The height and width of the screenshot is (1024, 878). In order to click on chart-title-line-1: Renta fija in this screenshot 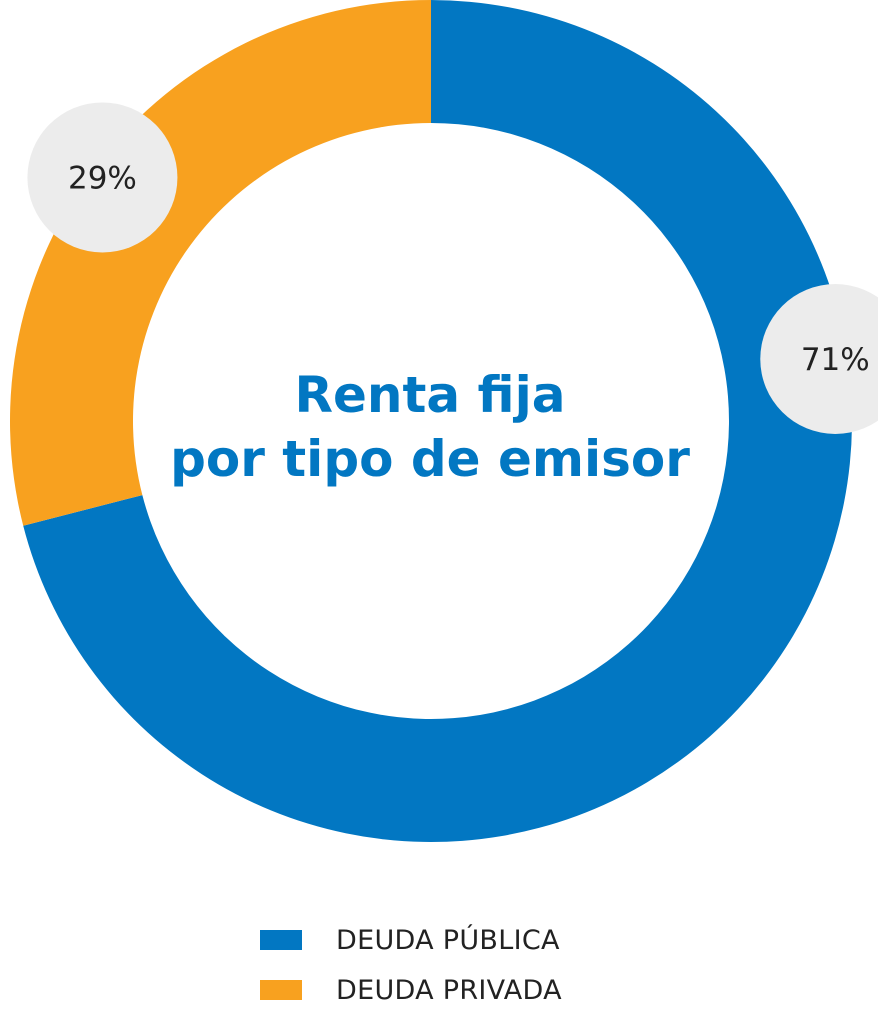, I will do `click(430, 395)`.